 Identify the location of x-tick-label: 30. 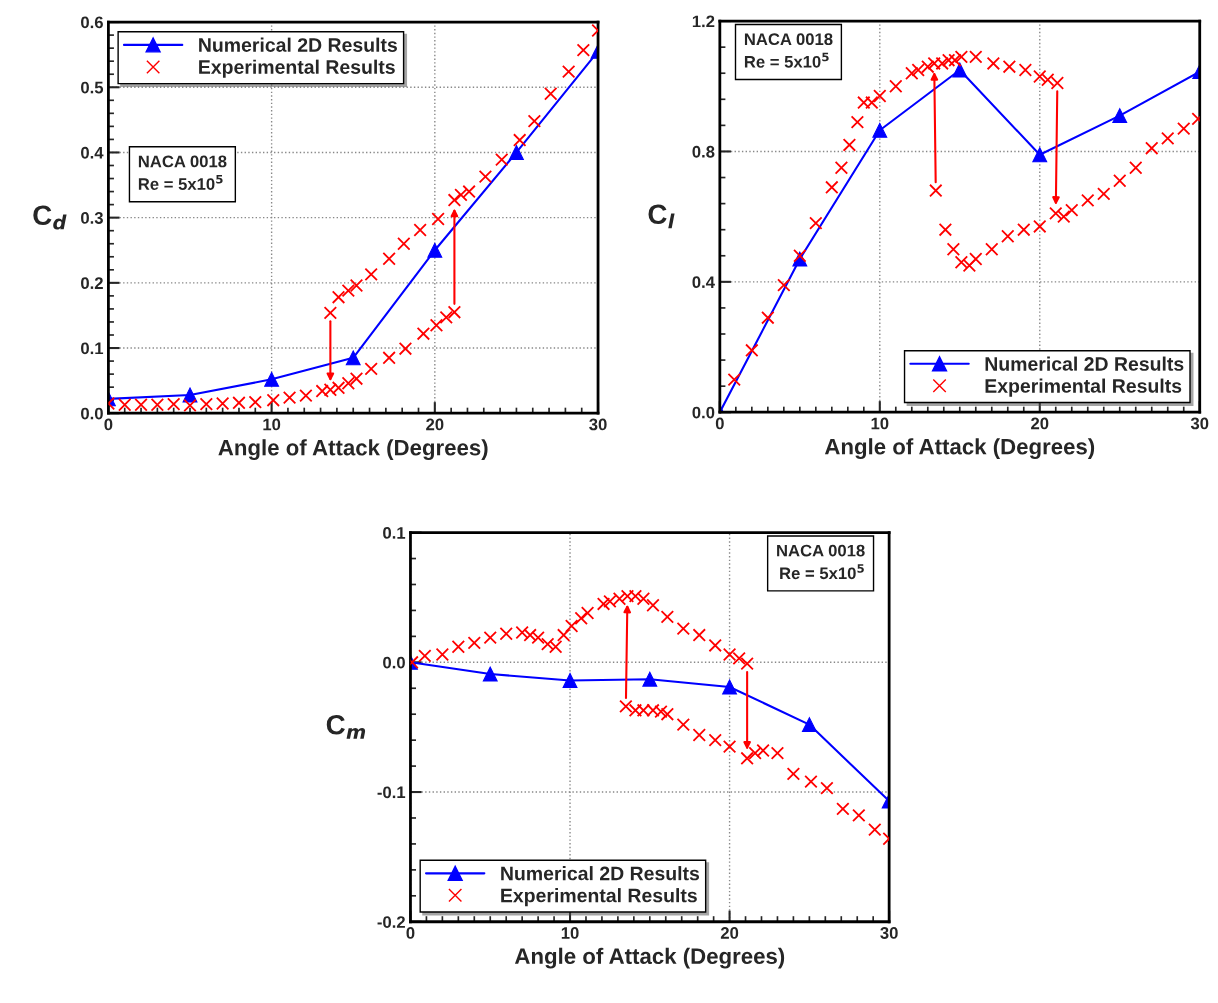
(1199, 423).